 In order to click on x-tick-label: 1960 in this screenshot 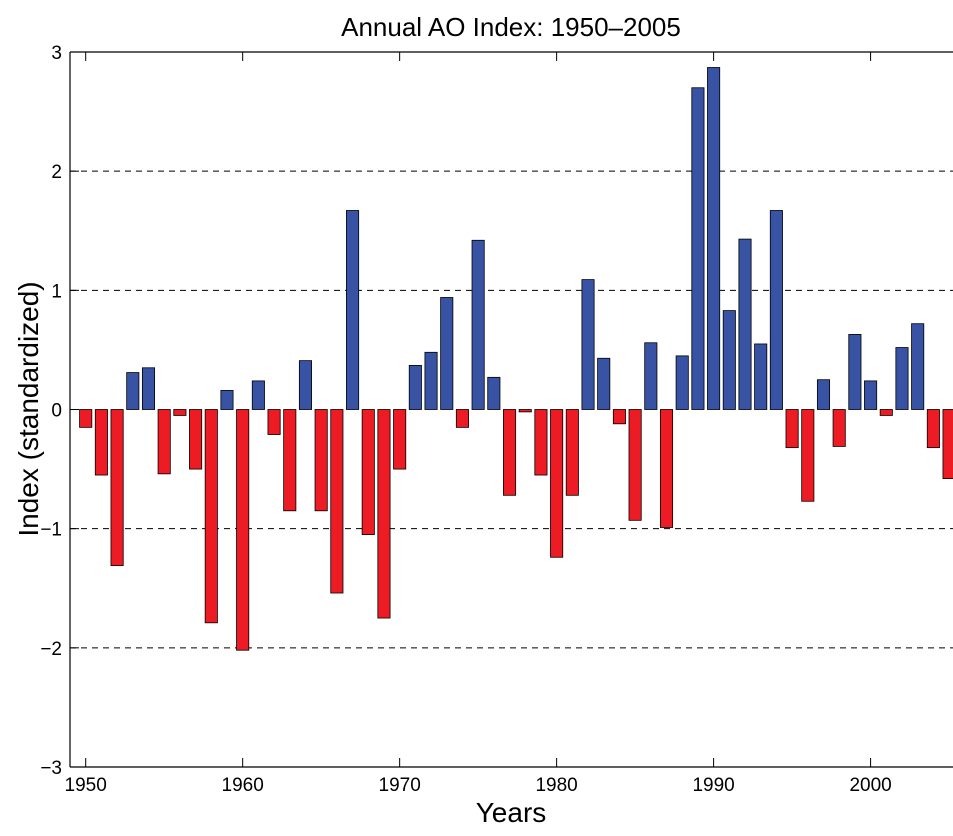, I will do `click(243, 785)`.